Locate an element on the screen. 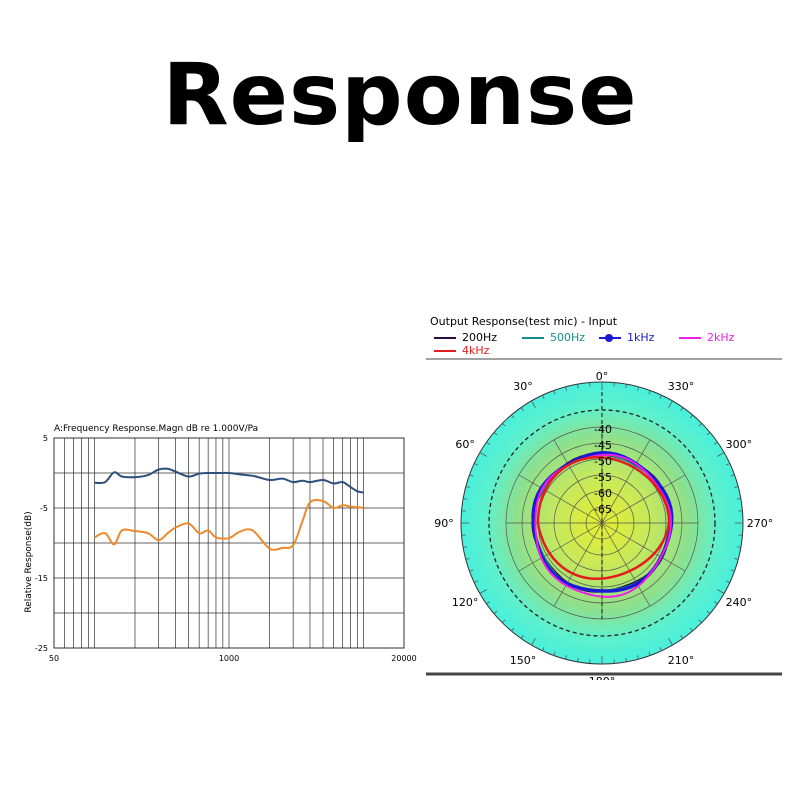  angle-label: 180° is located at coordinates (602, 677).